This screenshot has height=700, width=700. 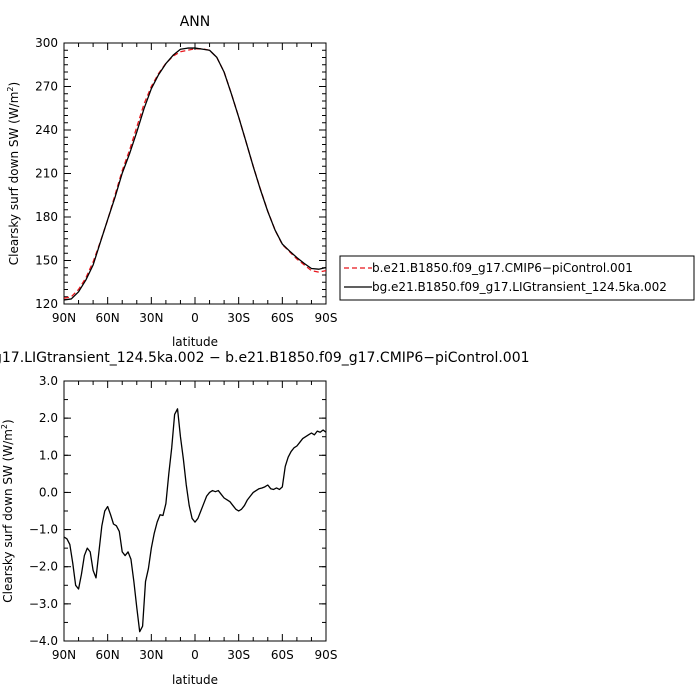 What do you see at coordinates (46, 261) in the screenshot?
I see `y-tick-label: 150` at bounding box center [46, 261].